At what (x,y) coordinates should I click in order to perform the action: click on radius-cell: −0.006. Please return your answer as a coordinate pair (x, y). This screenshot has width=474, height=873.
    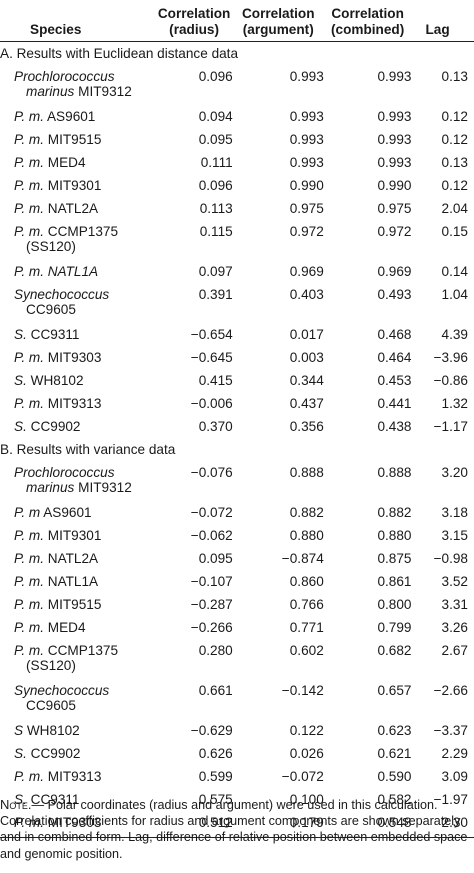
    Looking at the image, I should click on (211, 403).